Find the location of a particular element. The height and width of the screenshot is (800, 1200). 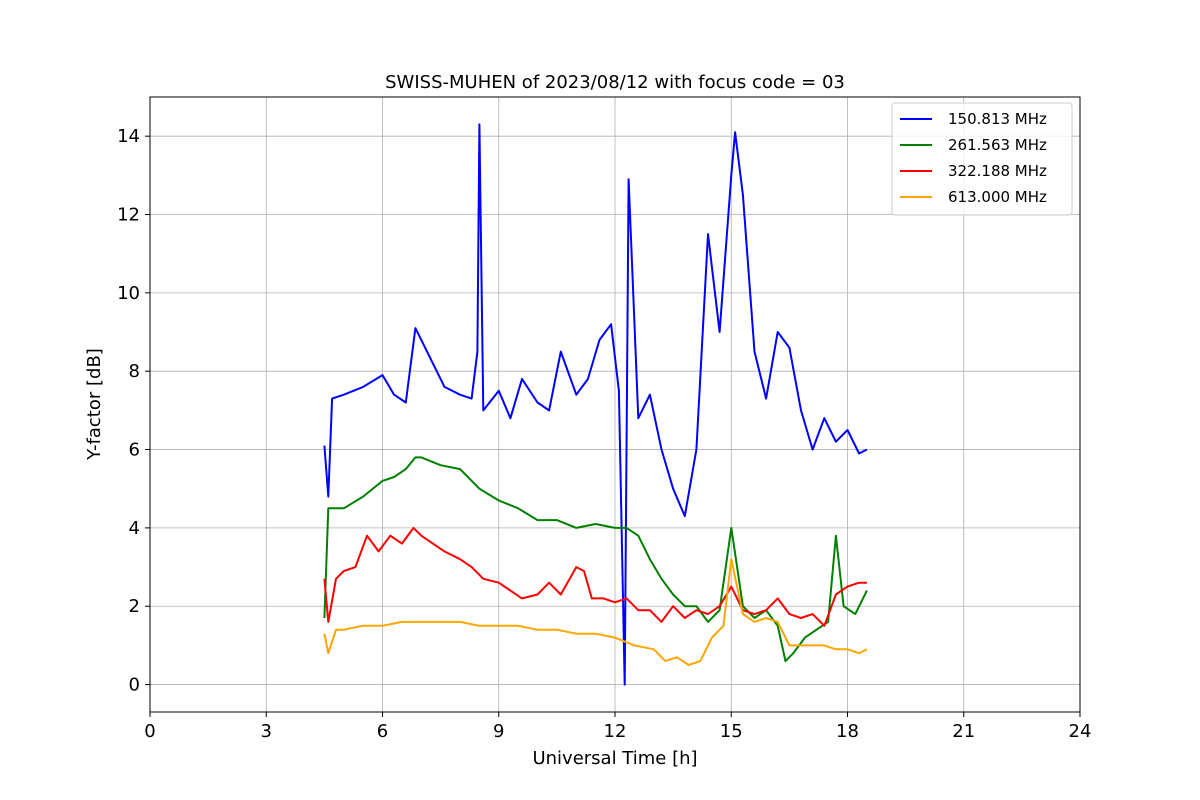

y-tick-label: 8 is located at coordinates (134, 371).